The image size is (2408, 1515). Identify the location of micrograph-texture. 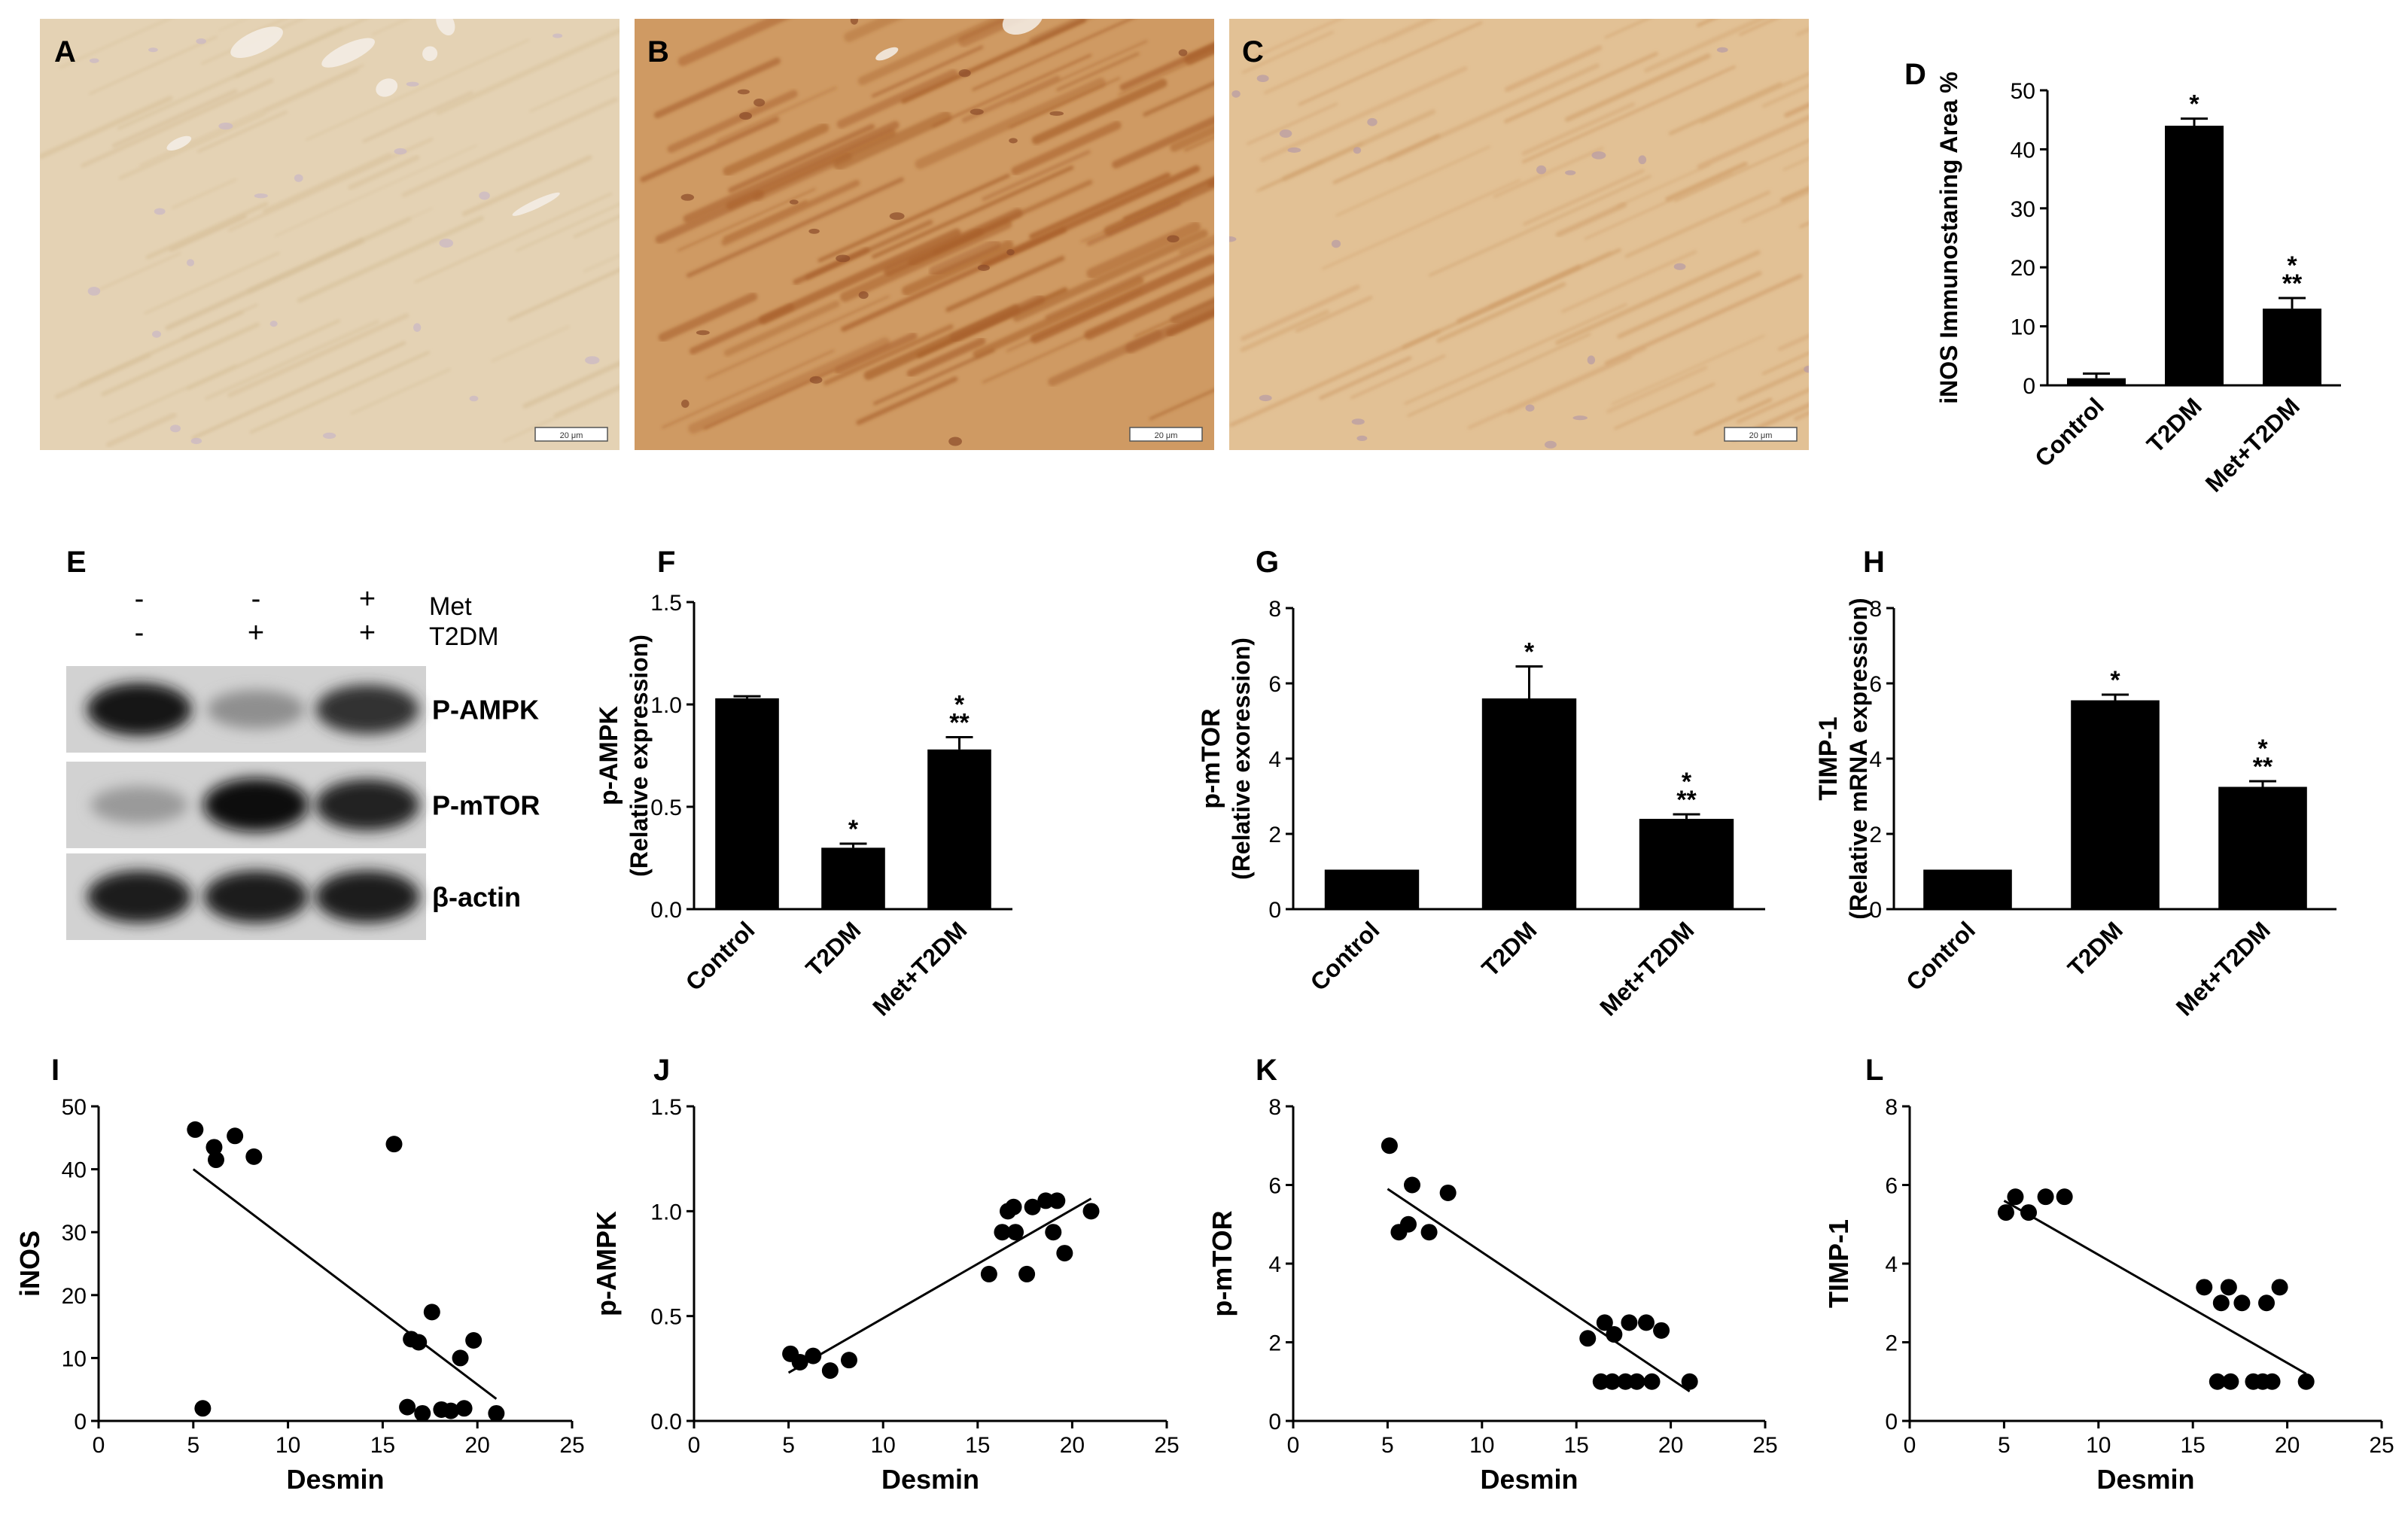
(1519, 234).